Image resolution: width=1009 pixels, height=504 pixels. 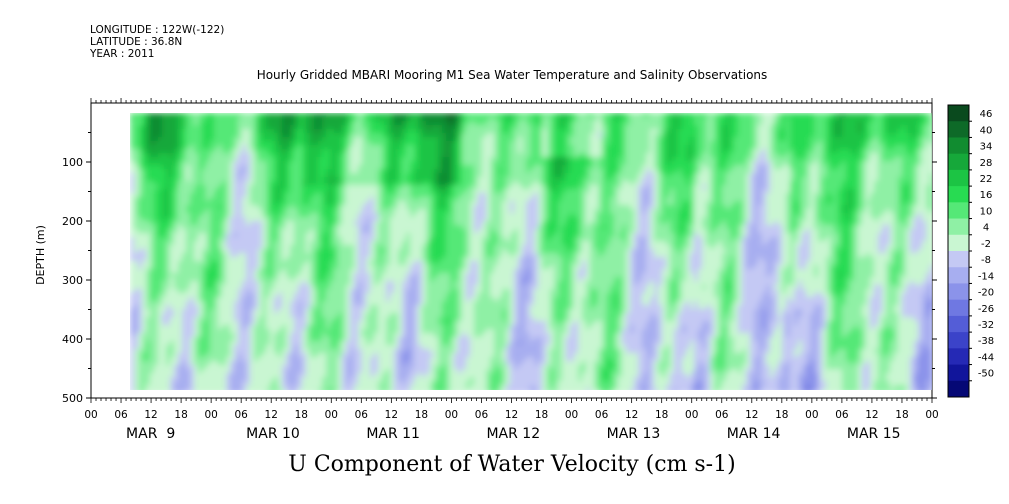 I want to click on latitude-label: LATITUDE : 36.8N, so click(x=136, y=42).